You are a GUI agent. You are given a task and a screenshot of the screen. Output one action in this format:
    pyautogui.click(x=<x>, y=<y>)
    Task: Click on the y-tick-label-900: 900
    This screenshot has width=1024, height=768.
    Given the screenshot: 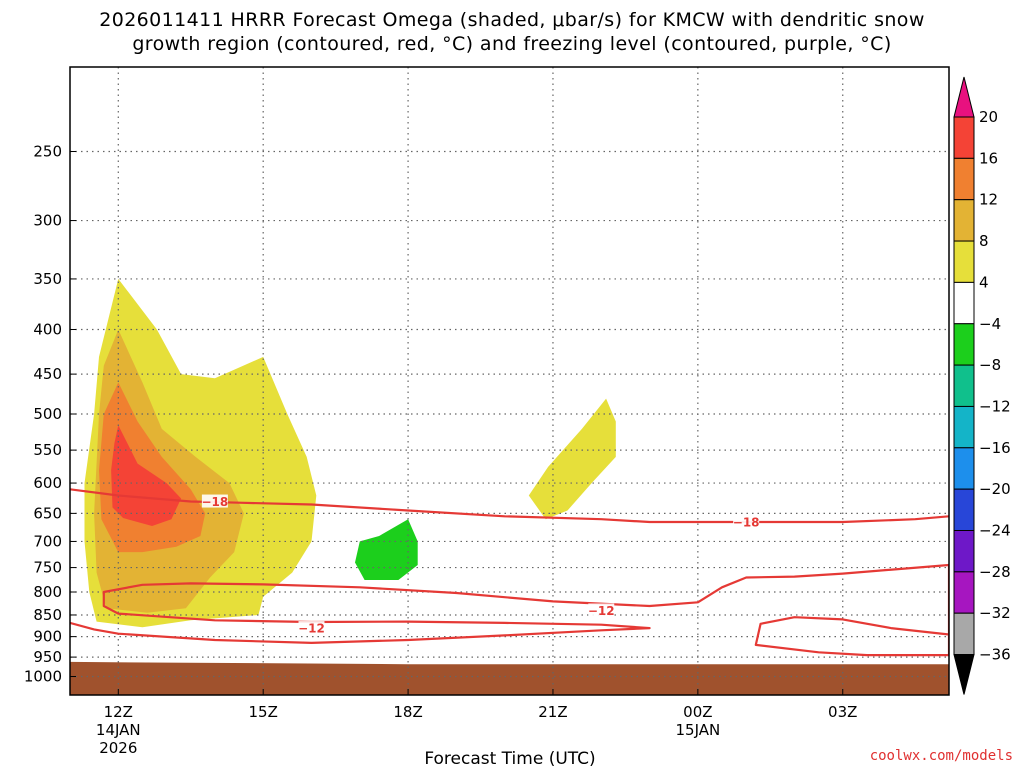 What is the action you would take?
    pyautogui.click(x=47, y=637)
    